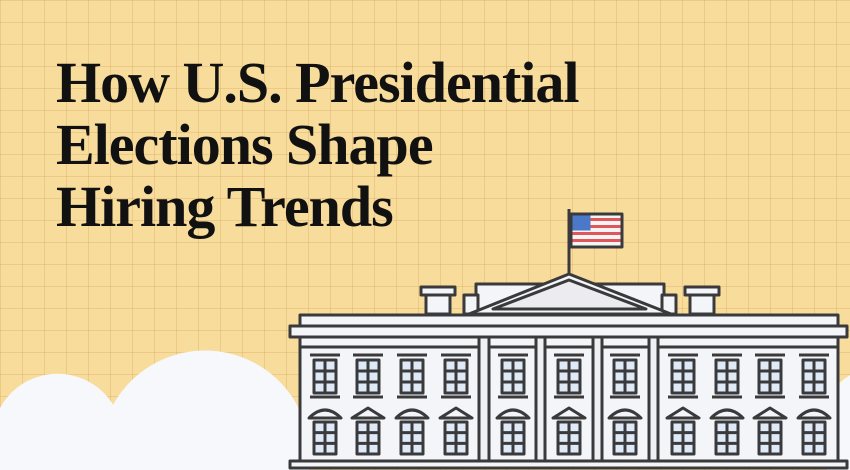  I want to click on columns, so click(568, 399).